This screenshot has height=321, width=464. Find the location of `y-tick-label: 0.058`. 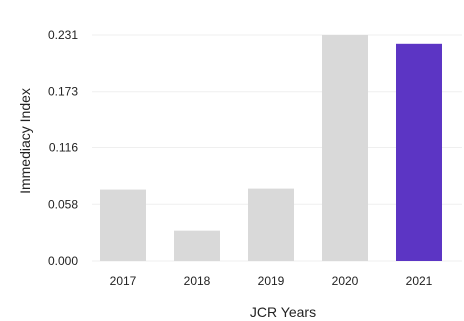

y-tick-label: 0.058 is located at coordinates (63, 204).